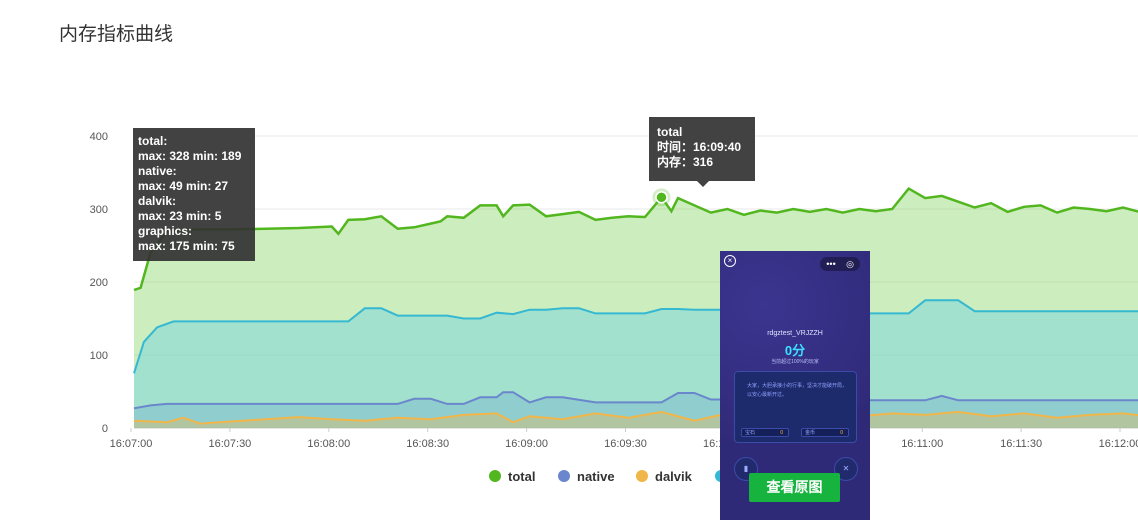 The image size is (1138, 520). I want to click on point-tooltip-time: 时间：16:09:40, so click(699, 147).